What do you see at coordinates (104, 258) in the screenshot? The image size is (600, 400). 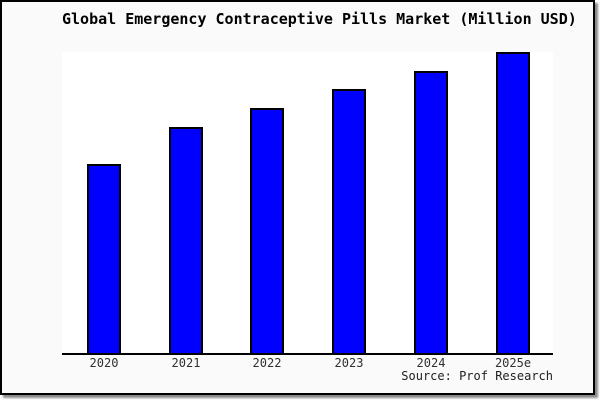 I see `bar-2020` at bounding box center [104, 258].